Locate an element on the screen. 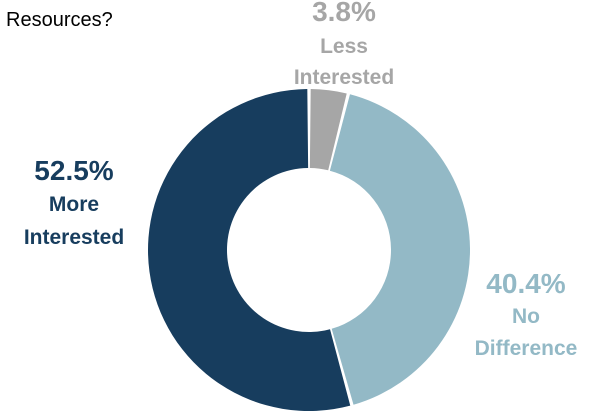 The width and height of the screenshot is (596, 412). label-no-difference-line1: No is located at coordinates (526, 316).